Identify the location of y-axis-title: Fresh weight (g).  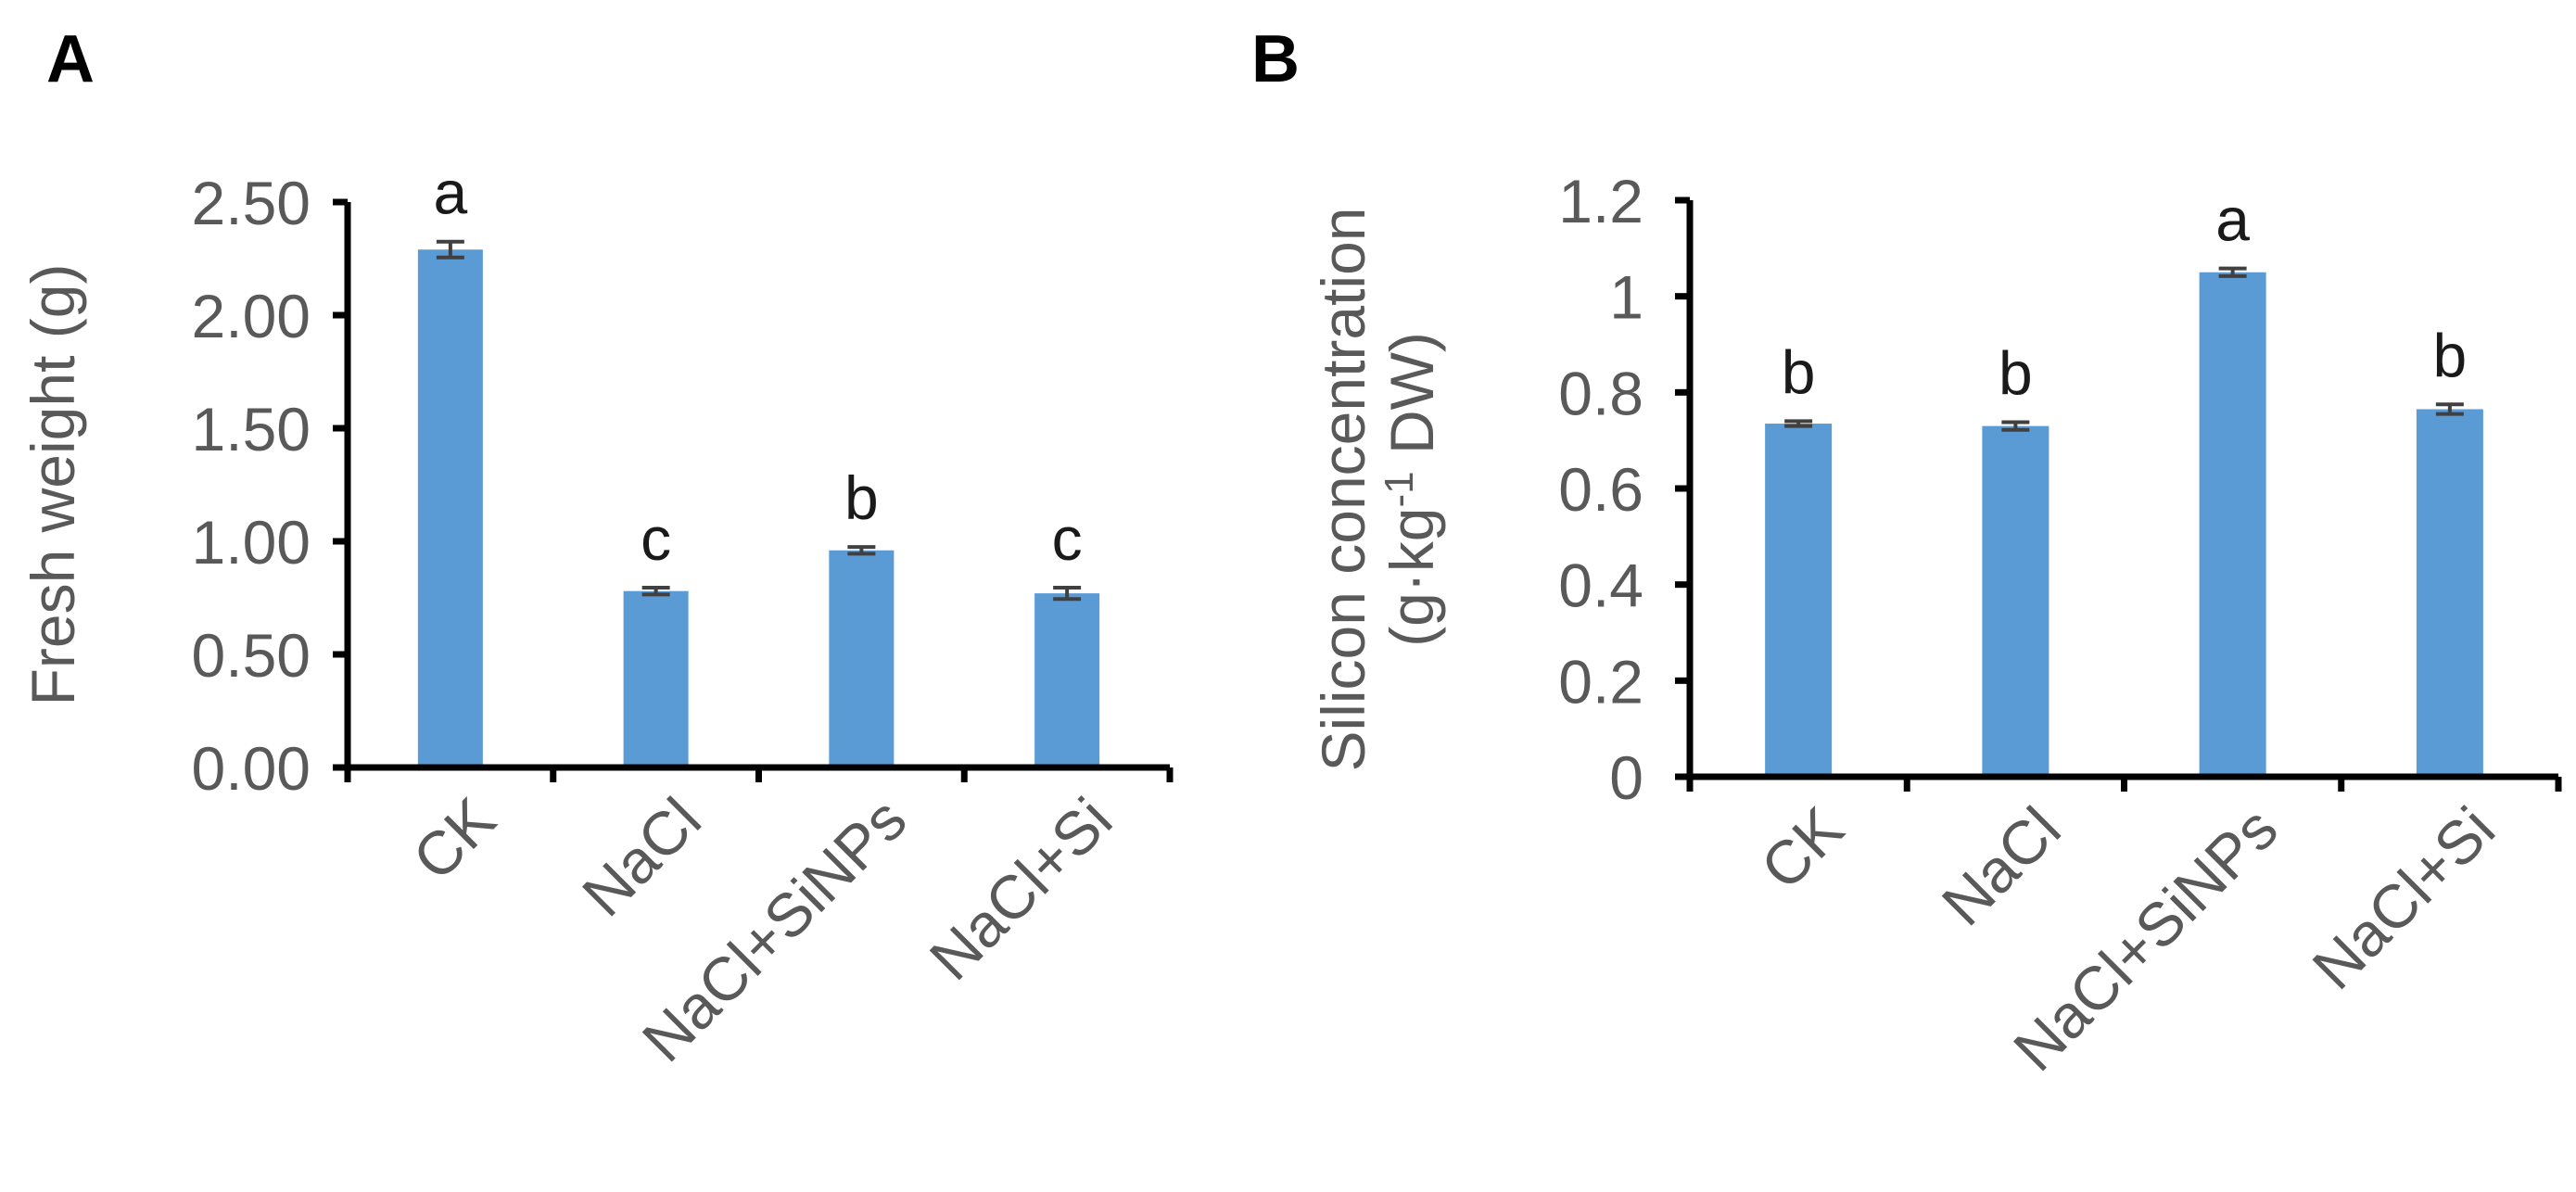
(53, 485).